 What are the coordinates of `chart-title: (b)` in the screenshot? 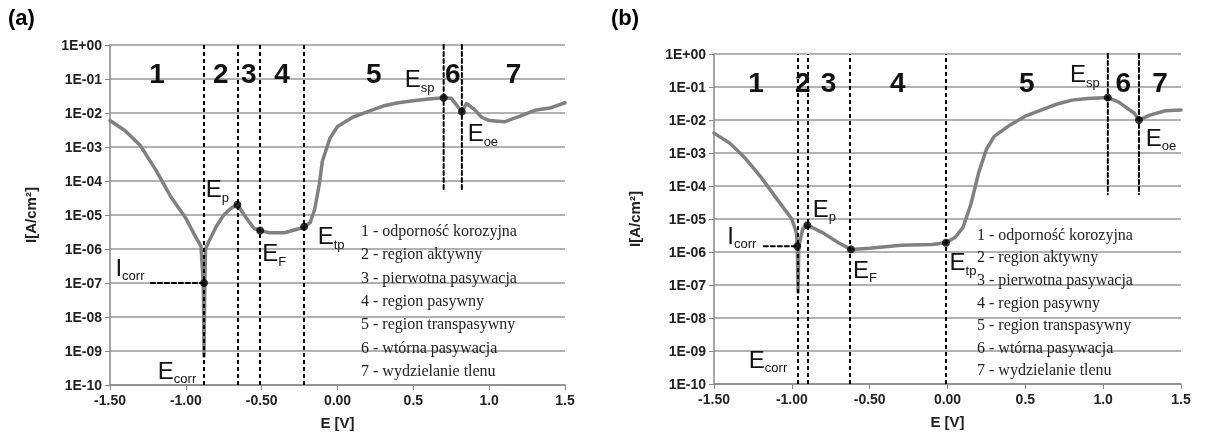 It's located at (625, 17).